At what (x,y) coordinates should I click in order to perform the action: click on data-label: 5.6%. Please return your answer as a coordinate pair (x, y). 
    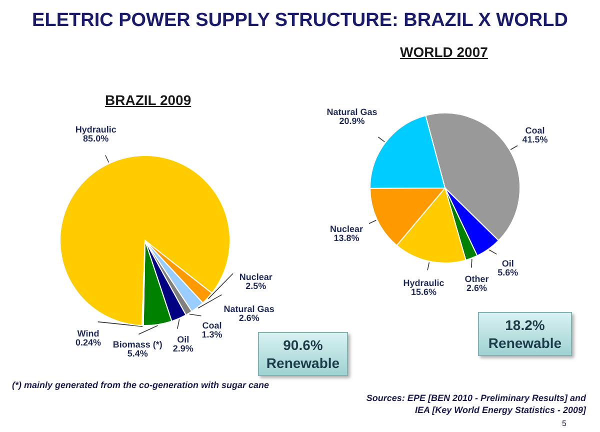
    Looking at the image, I should click on (508, 273).